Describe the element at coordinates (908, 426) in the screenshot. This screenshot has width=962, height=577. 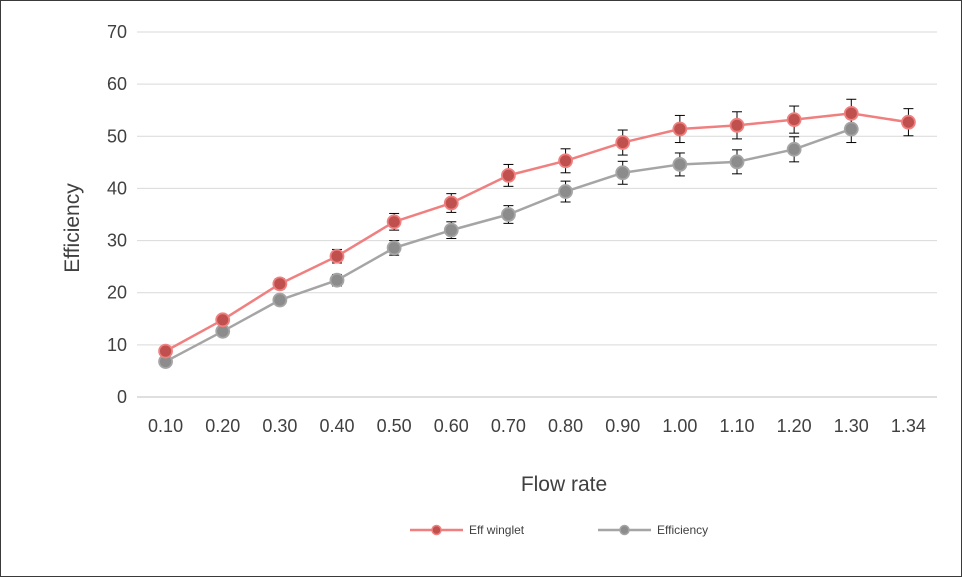
I see `x-tick-label: 1.34` at that location.